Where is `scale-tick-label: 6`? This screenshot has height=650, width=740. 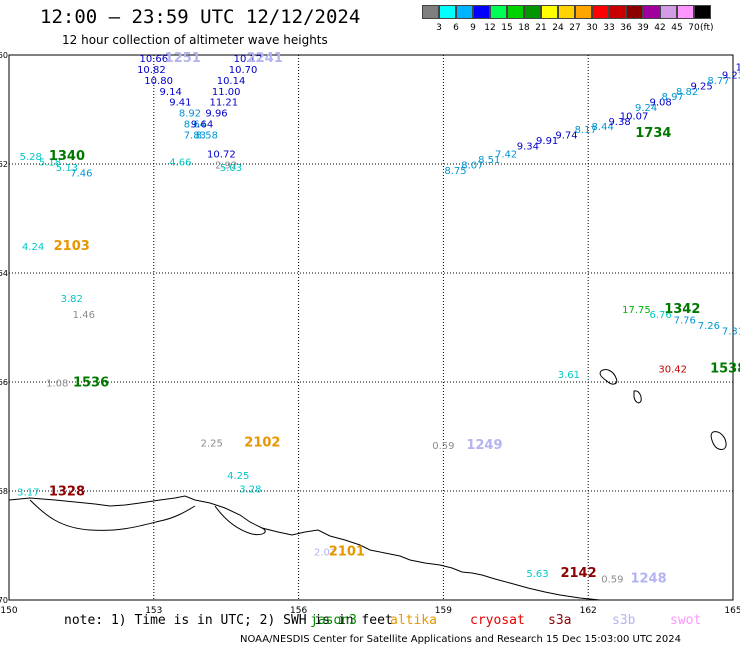 scale-tick-label: 6 is located at coordinates (456, 28).